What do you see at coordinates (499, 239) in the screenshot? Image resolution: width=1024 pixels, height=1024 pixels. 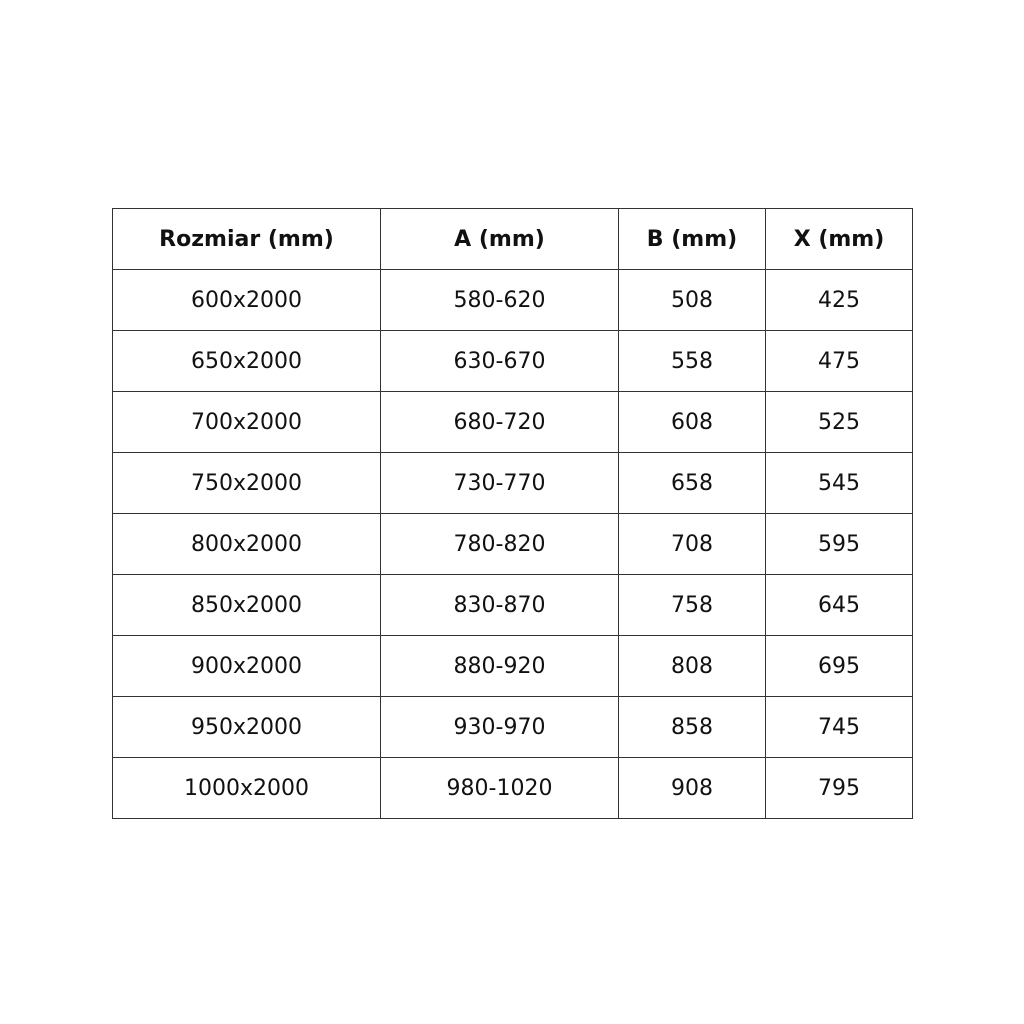 I see `header-a: A (mm)` at bounding box center [499, 239].